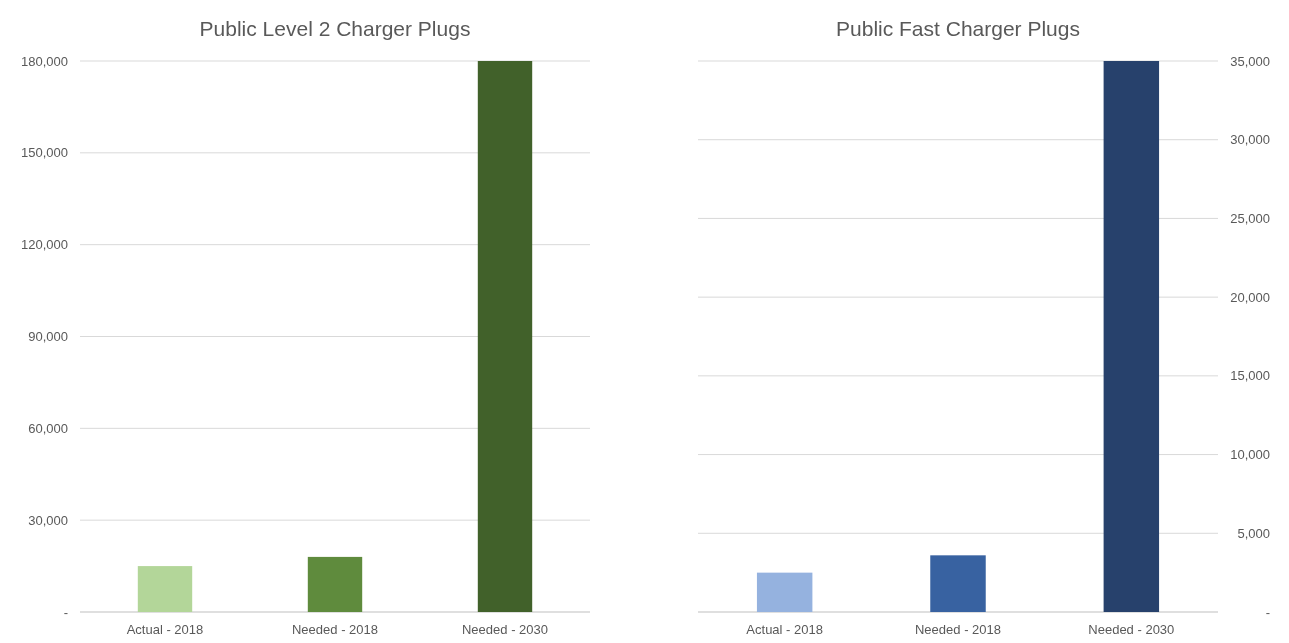  Describe the element at coordinates (1250, 376) in the screenshot. I see `y2-tick-label: 15,000` at that location.